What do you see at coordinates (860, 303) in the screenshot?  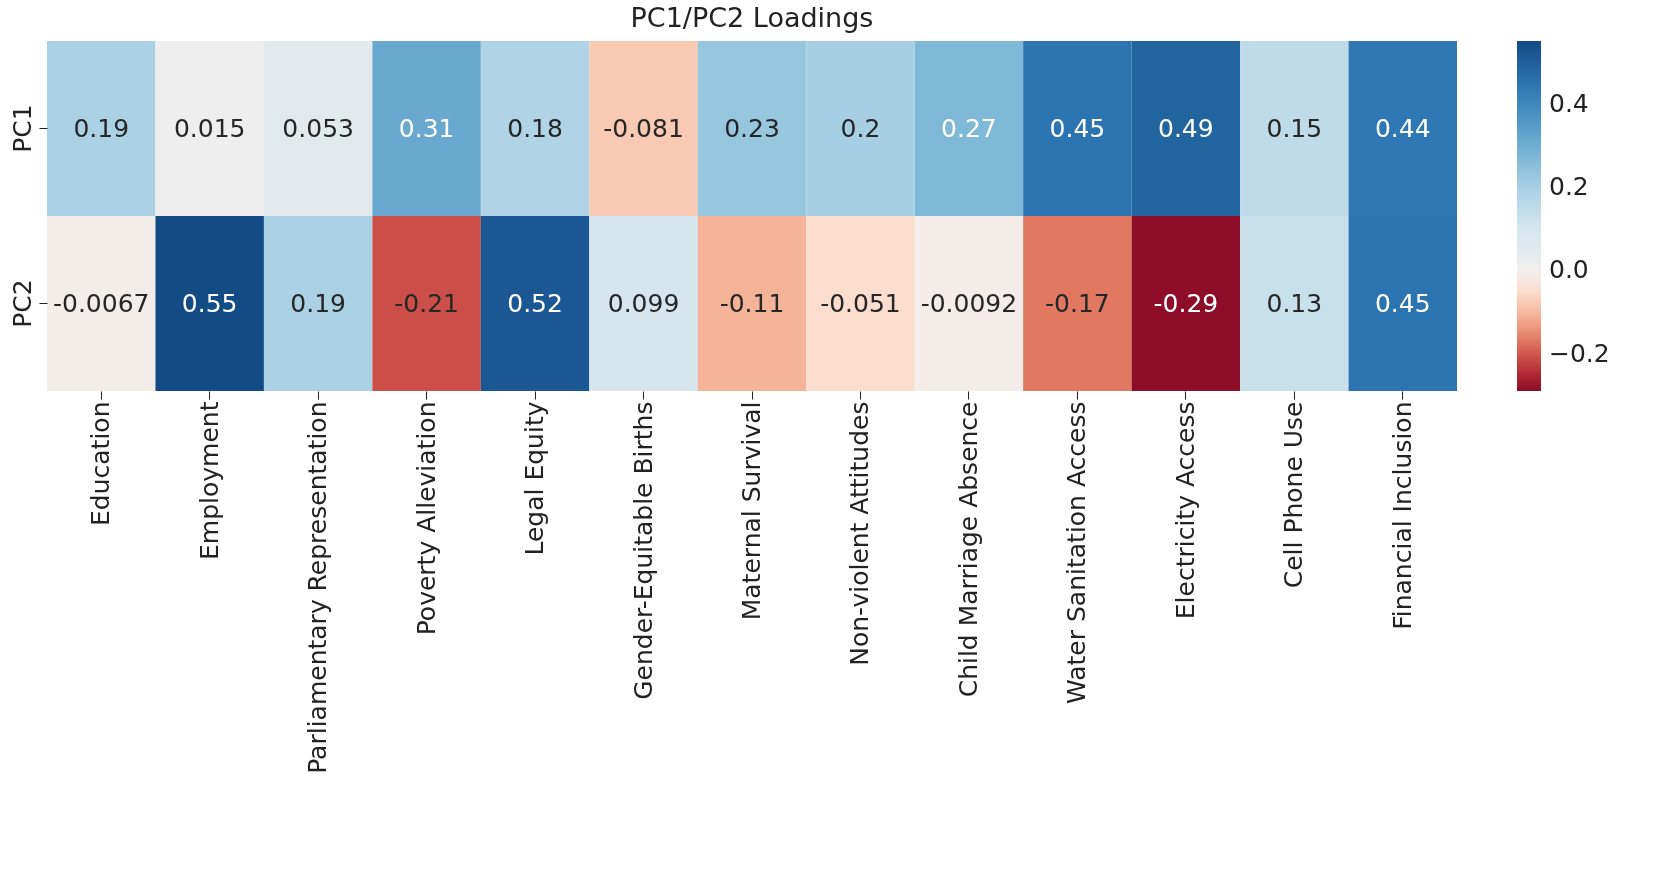 I see `data-label: -0.051` at bounding box center [860, 303].